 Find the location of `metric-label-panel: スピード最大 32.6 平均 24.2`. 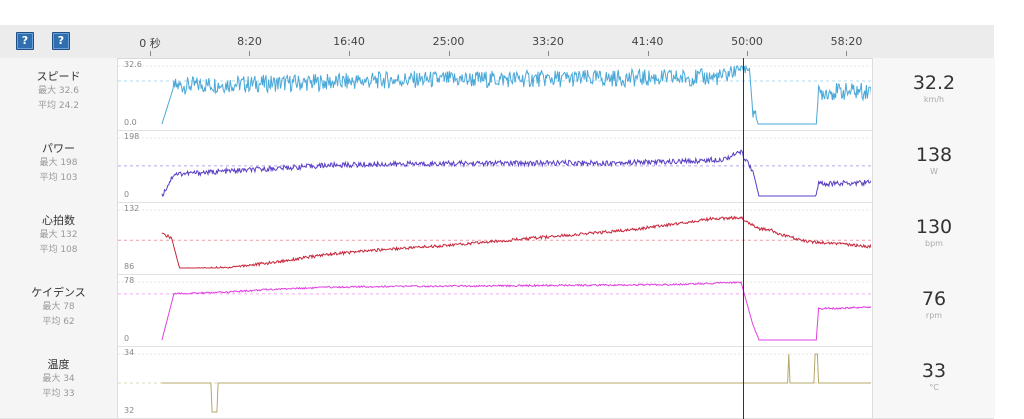

metric-label-panel: スピード最大 32.6 平均 24.2 is located at coordinates (59, 94).